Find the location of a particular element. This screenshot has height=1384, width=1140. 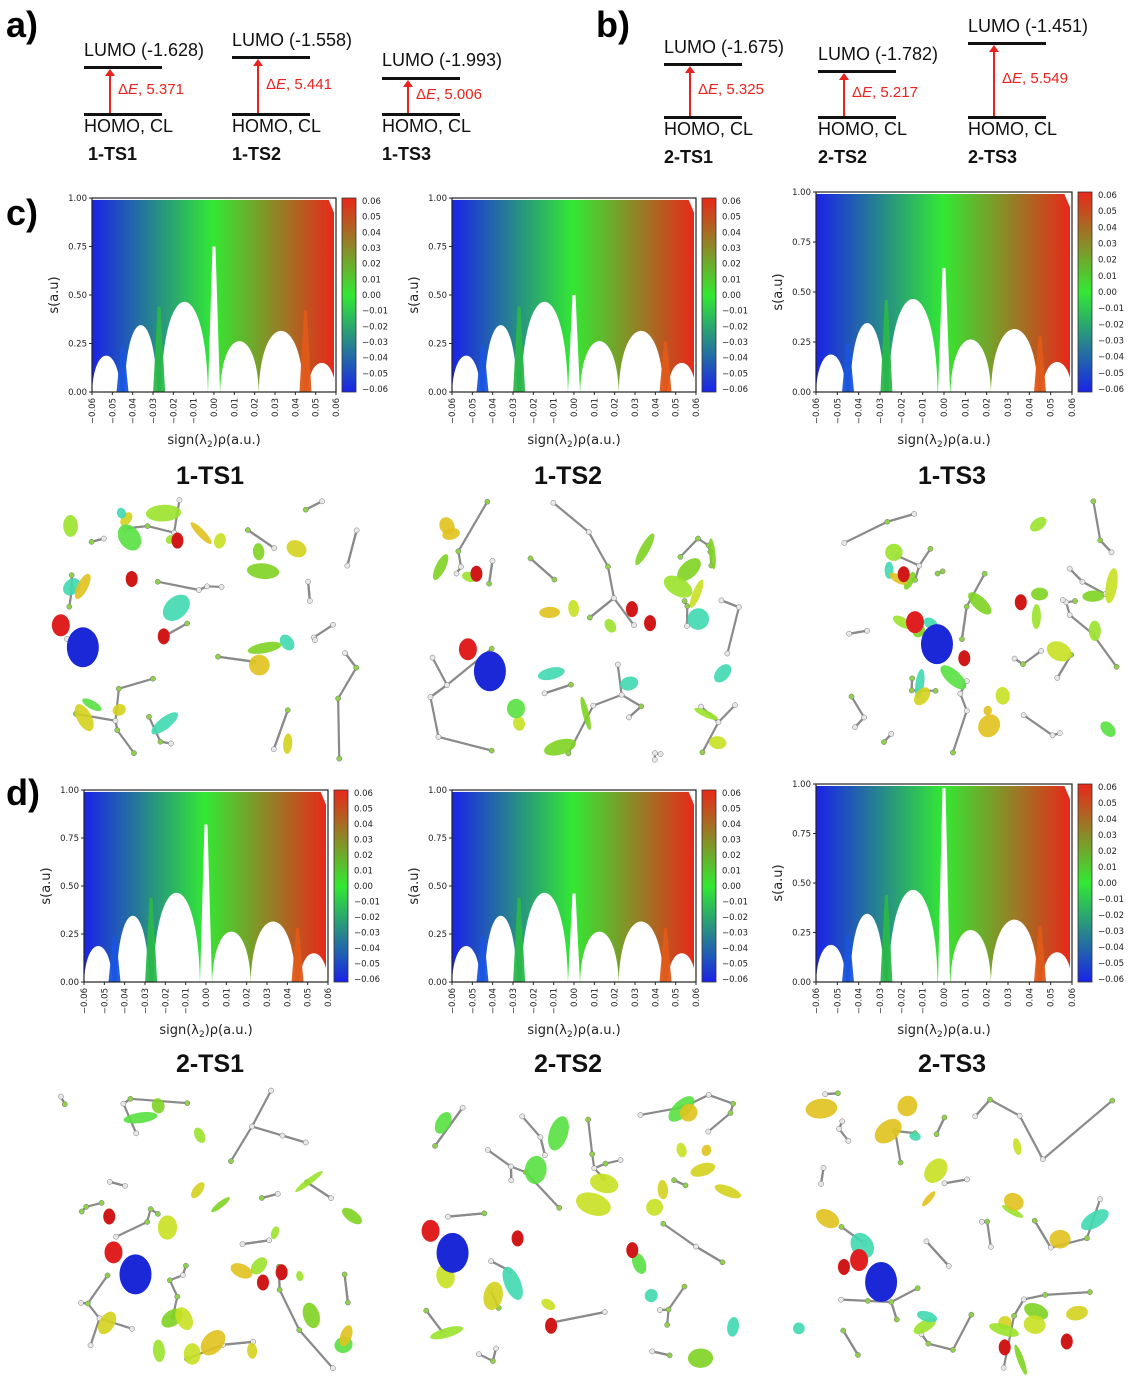

colorbar-tick-label: −0.06 is located at coordinates (375, 390).